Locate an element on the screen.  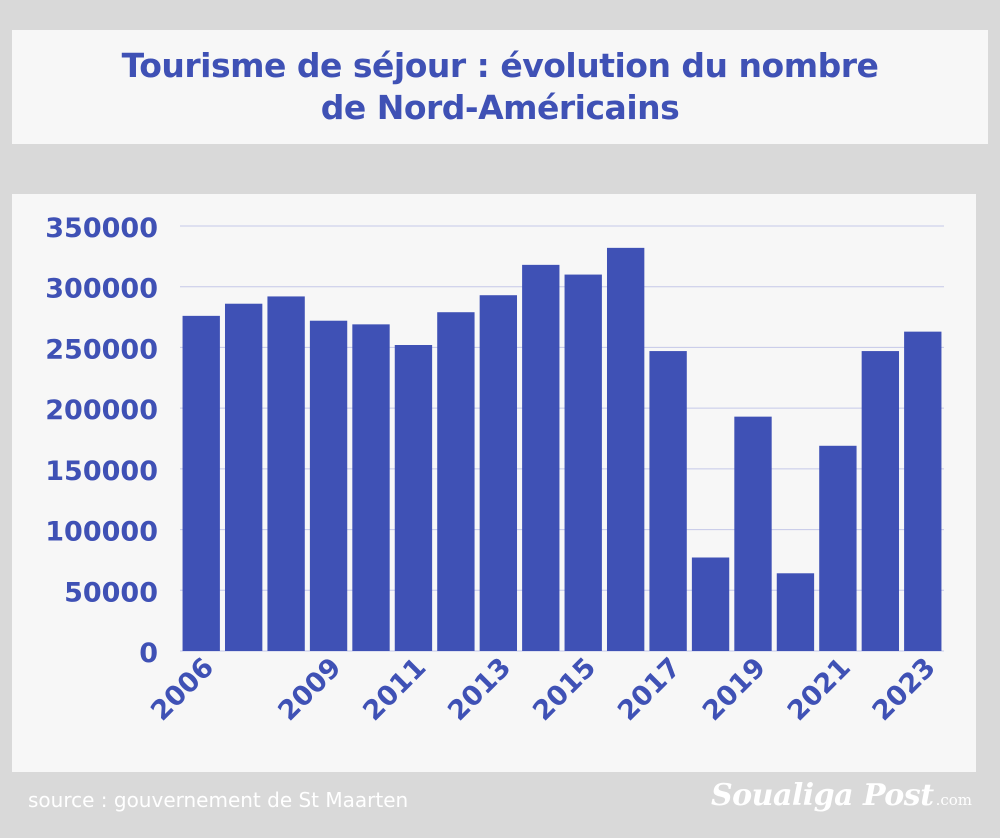
x-tick-label: 2009 is located at coordinates (309, 689).